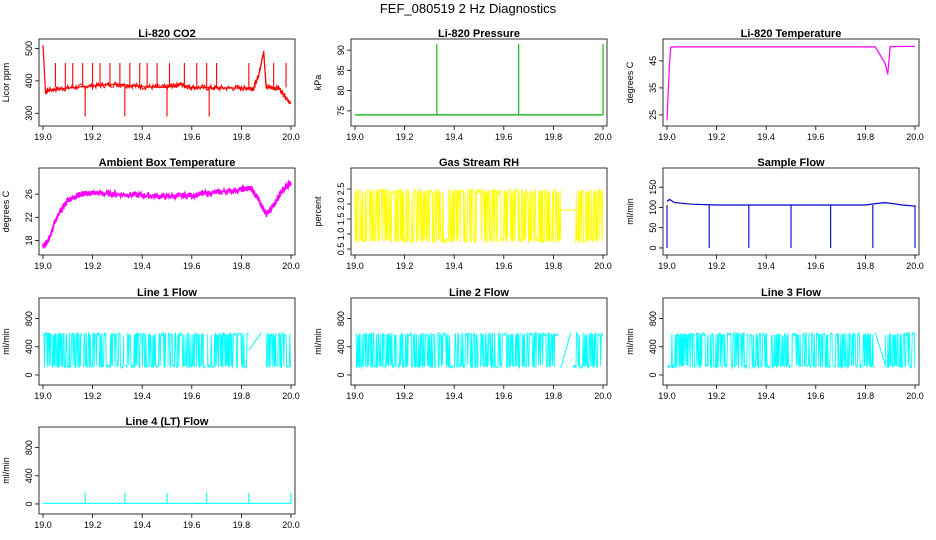 This screenshot has width=936, height=540. What do you see at coordinates (341, 111) in the screenshot?
I see `y-tick-label: 75` at bounding box center [341, 111].